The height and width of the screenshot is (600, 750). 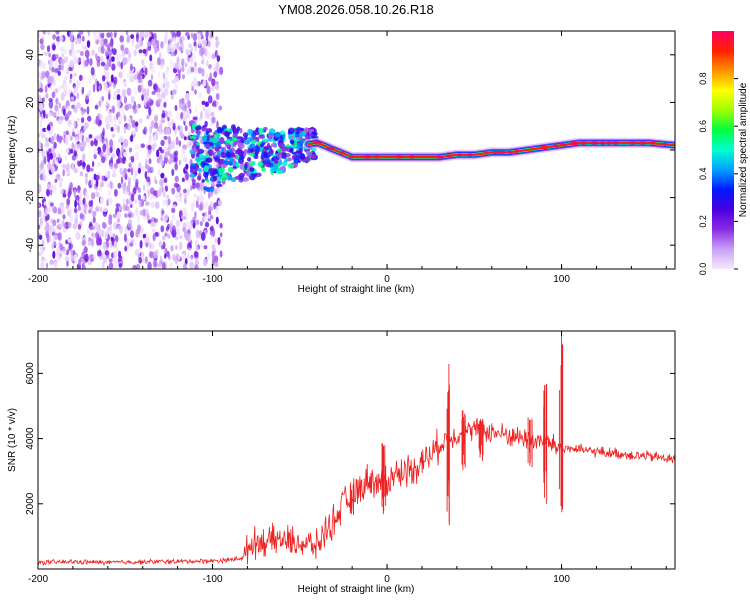 What do you see at coordinates (545, 444) in the screenshot?
I see `snr-spike` at bounding box center [545, 444].